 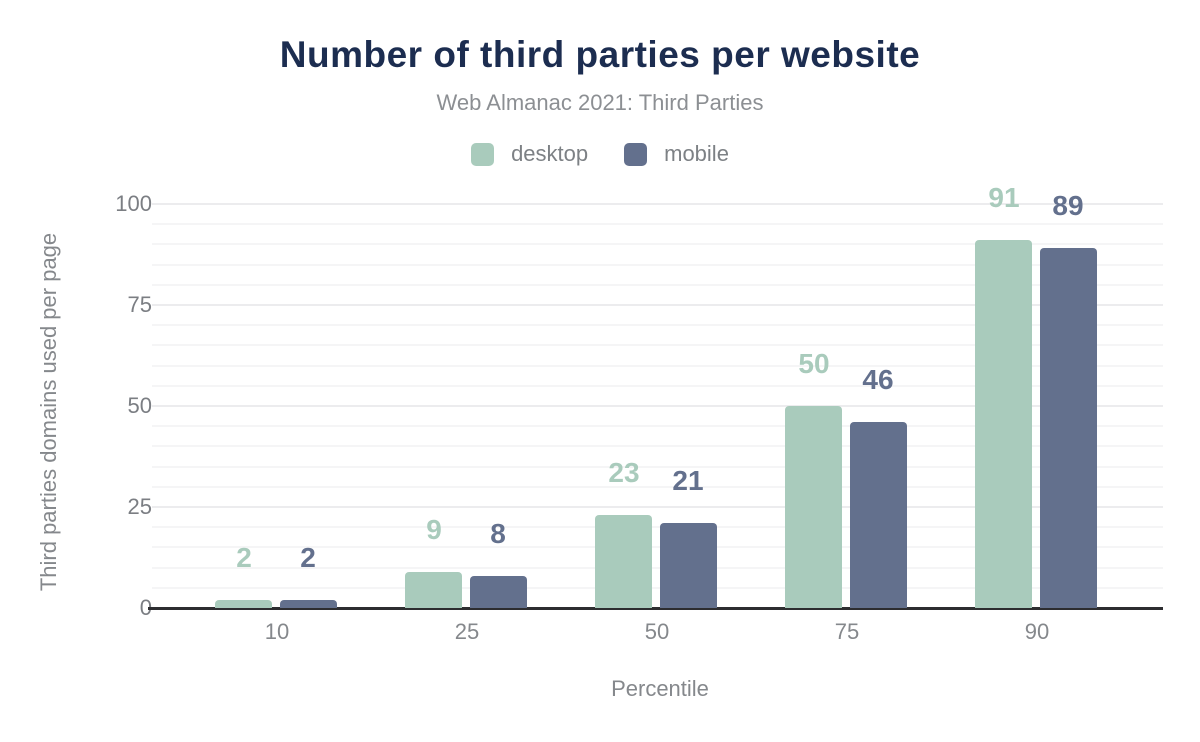 What do you see at coordinates (139, 405) in the screenshot?
I see `y-tick-50: 50` at bounding box center [139, 405].